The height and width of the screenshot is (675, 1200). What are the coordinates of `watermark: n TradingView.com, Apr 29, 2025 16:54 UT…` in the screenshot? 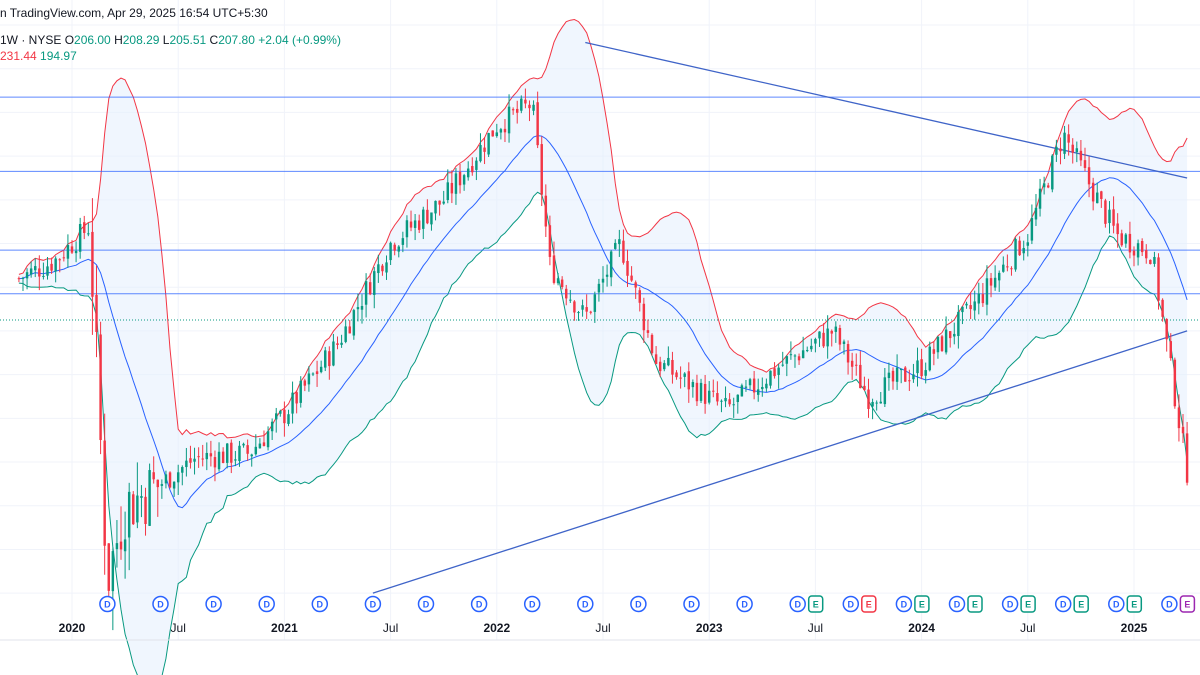 It's located at (134, 13).